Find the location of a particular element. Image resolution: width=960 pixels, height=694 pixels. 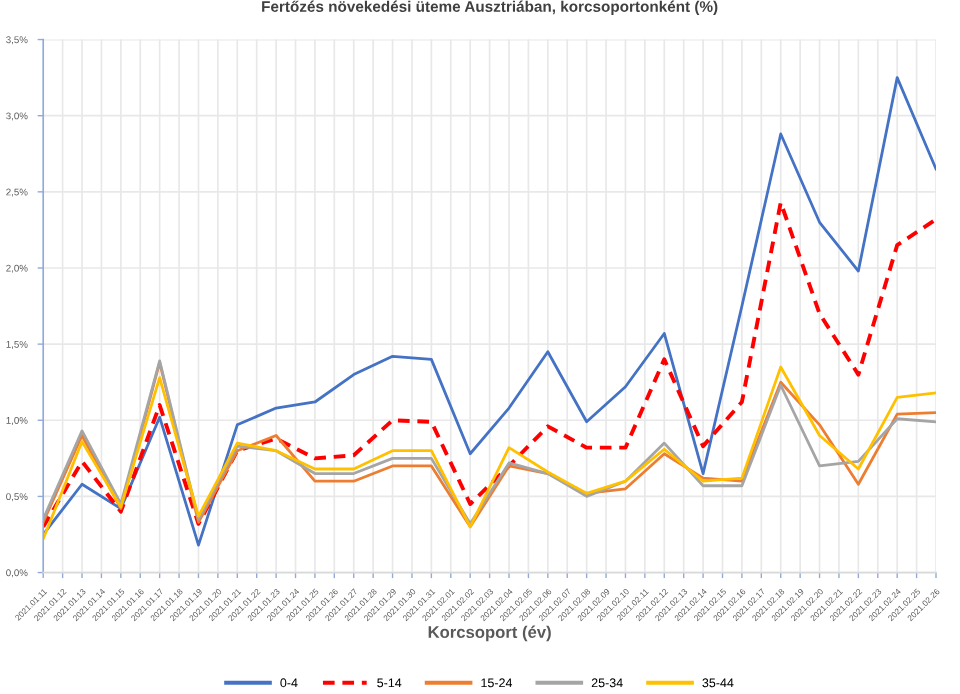

x-axis-title: Korcsoport (év) is located at coordinates (489, 633).